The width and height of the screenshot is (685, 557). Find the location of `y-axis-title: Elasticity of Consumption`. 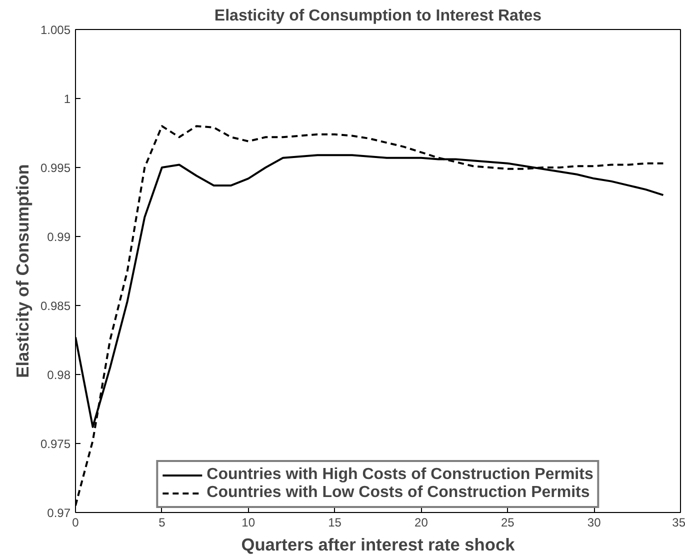

y-axis-title: Elasticity of Consumption is located at coordinates (22, 271).